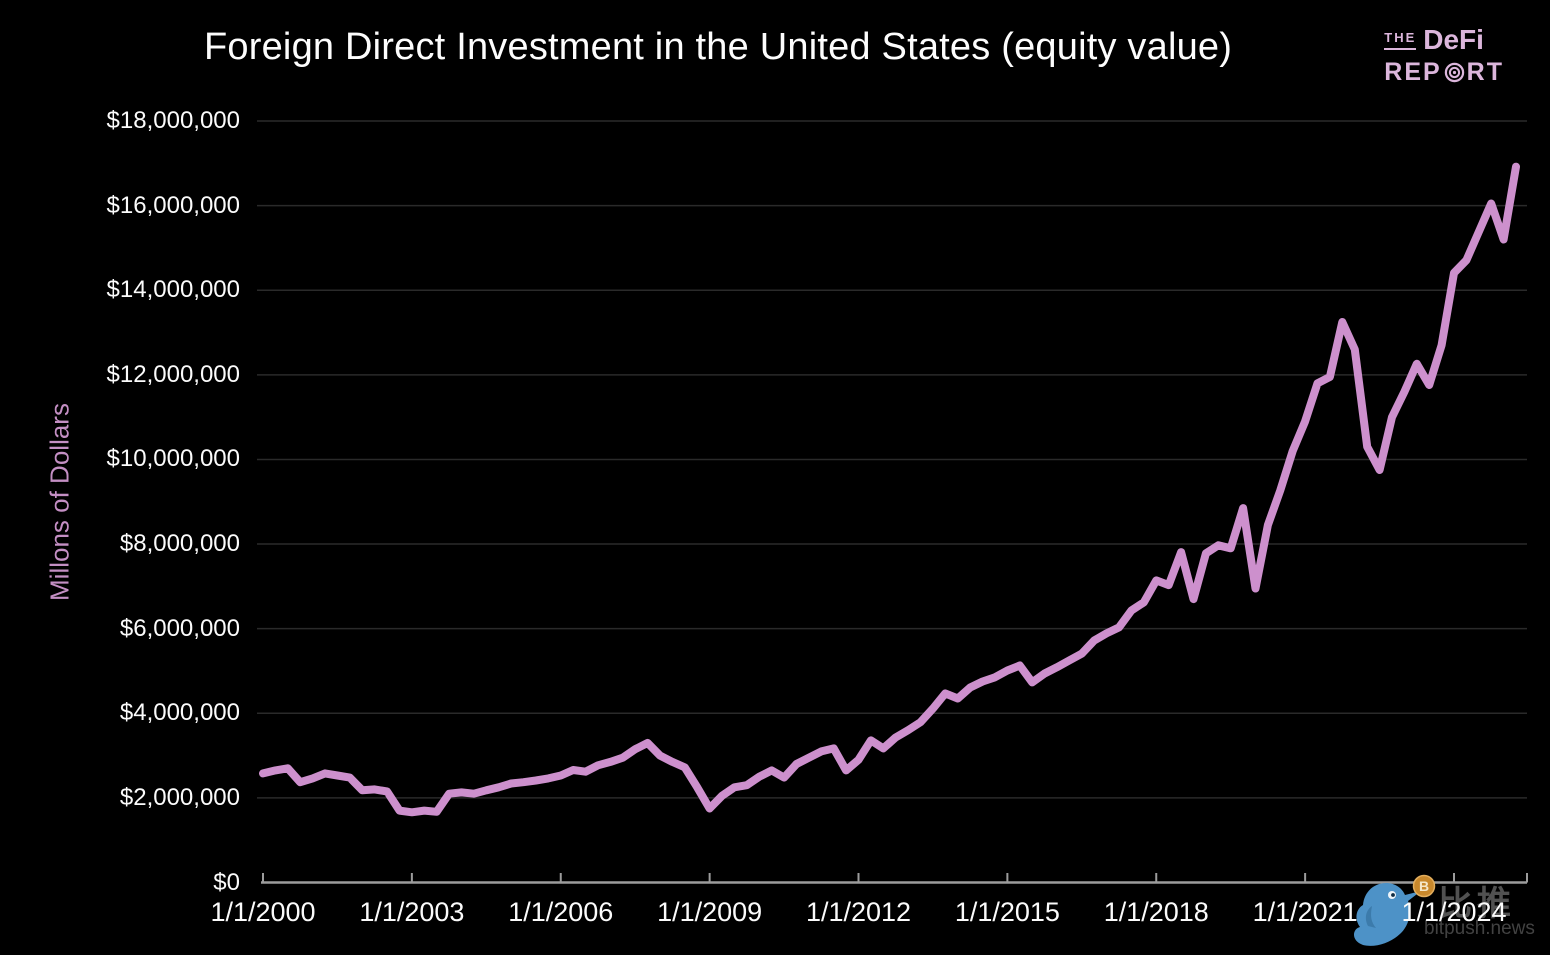 The height and width of the screenshot is (955, 1550). Describe the element at coordinates (1387, 914) in the screenshot. I see `bird-icon` at that location.